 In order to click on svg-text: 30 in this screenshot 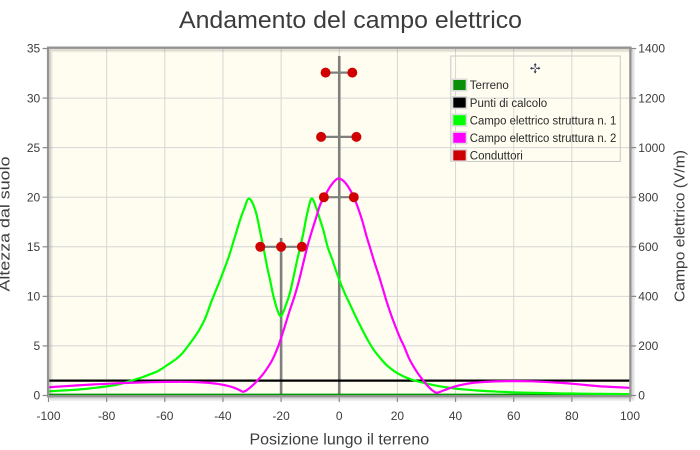, I will do `click(34, 98)`.